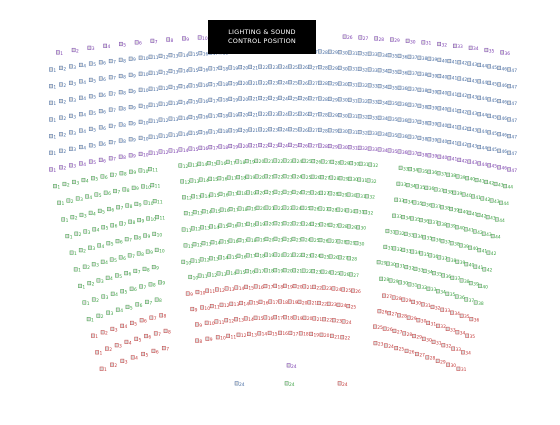 This screenshot has width=560, height=425. What do you see at coordinates (287, 192) in the screenshot?
I see `seat: 23` at bounding box center [287, 192].